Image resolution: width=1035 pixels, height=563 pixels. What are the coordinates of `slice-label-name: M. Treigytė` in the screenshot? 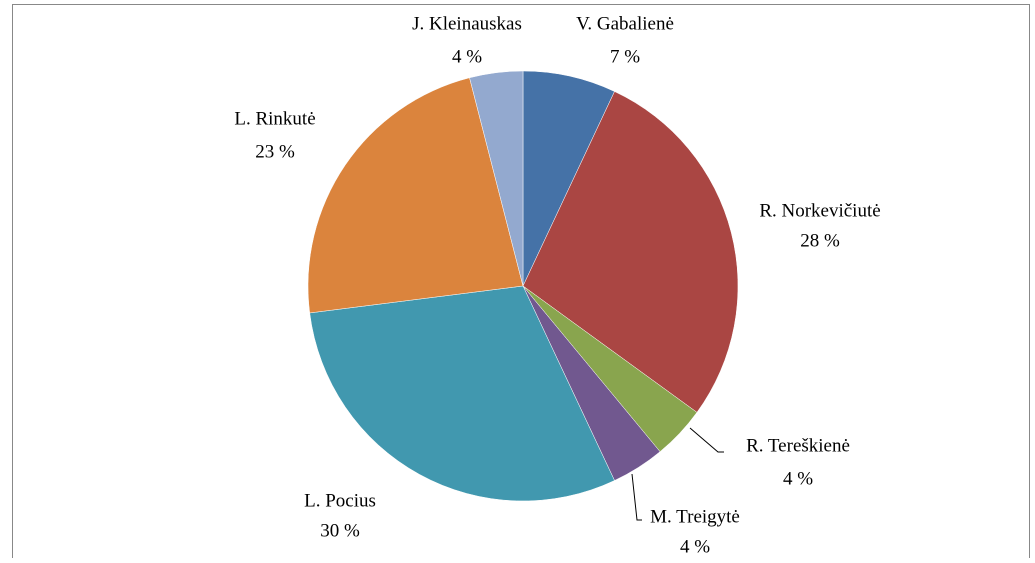 It's located at (695, 516).